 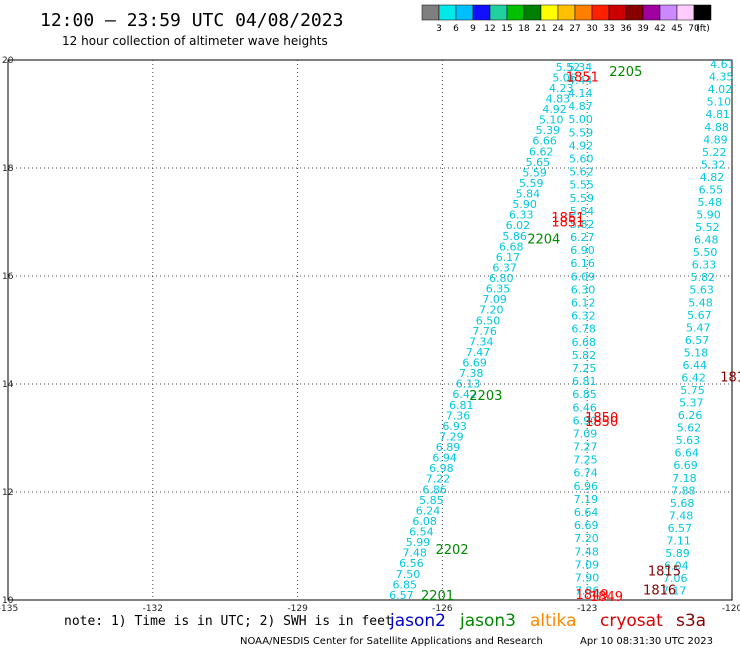 I want to click on colorbar-tick-label: 30, so click(x=592, y=29).